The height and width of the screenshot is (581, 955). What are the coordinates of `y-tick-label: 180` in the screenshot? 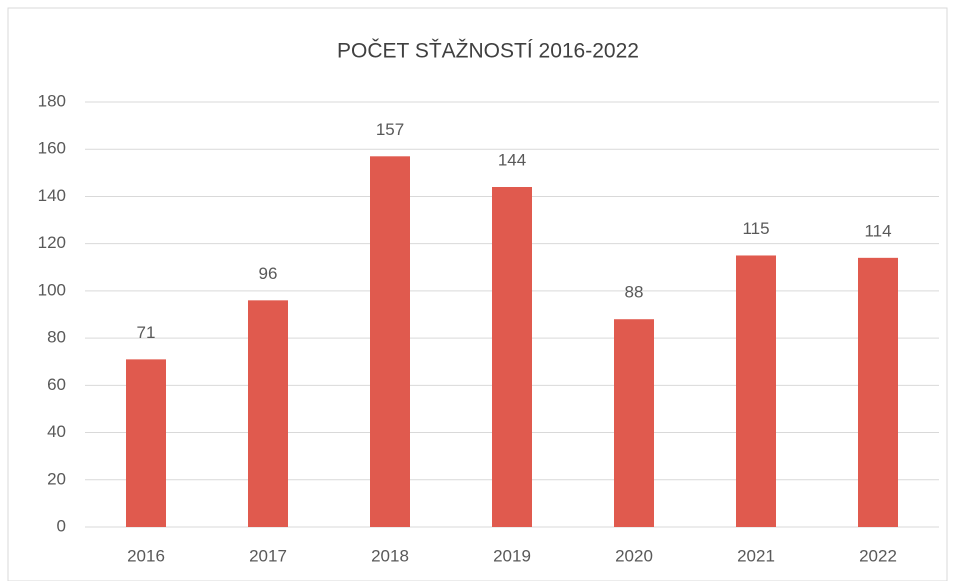 It's located at (52, 100).